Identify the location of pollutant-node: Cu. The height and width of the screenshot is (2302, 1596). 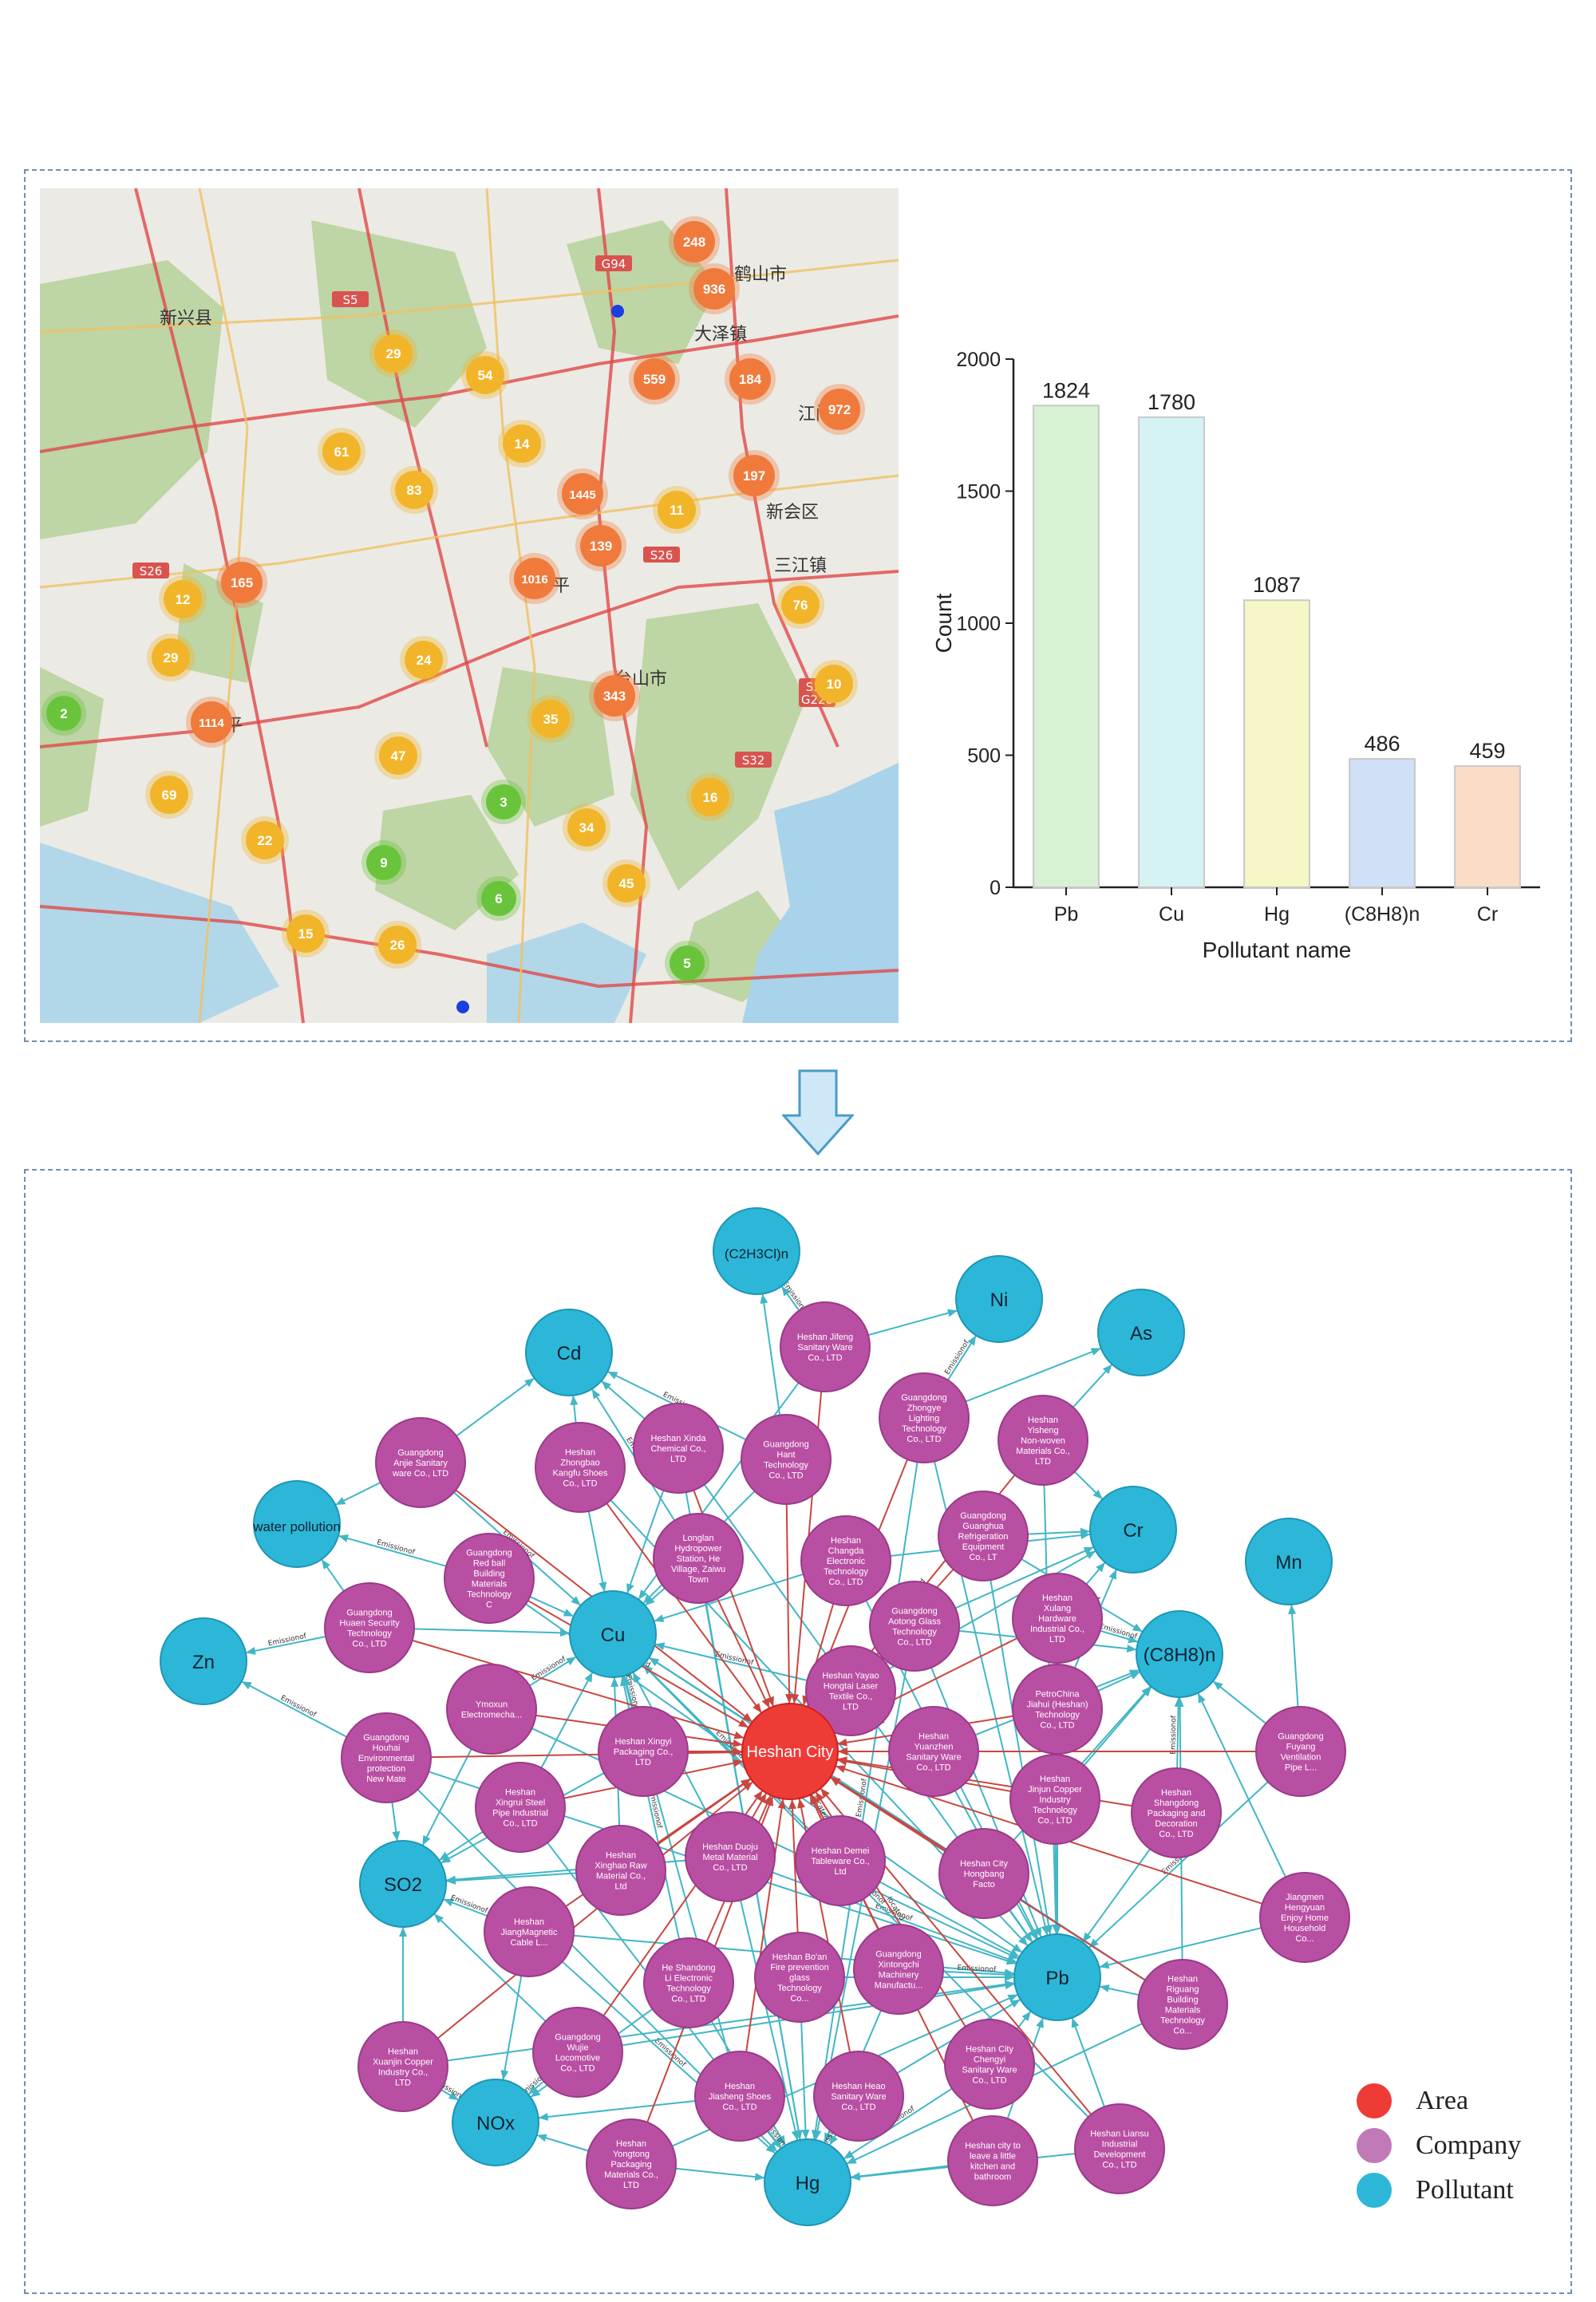
(613, 1634).